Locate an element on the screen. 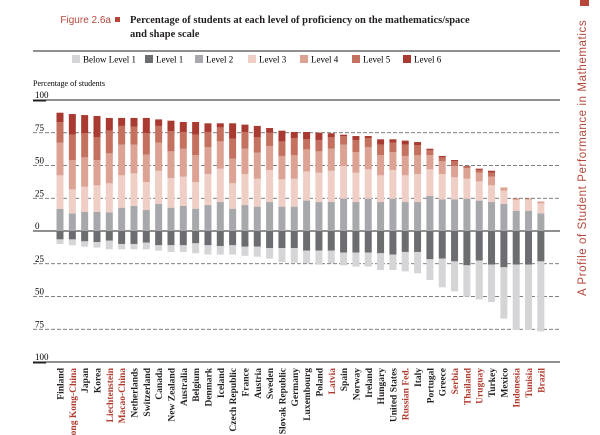 The image size is (600, 435). category-label: Netherlands is located at coordinates (135, 393).